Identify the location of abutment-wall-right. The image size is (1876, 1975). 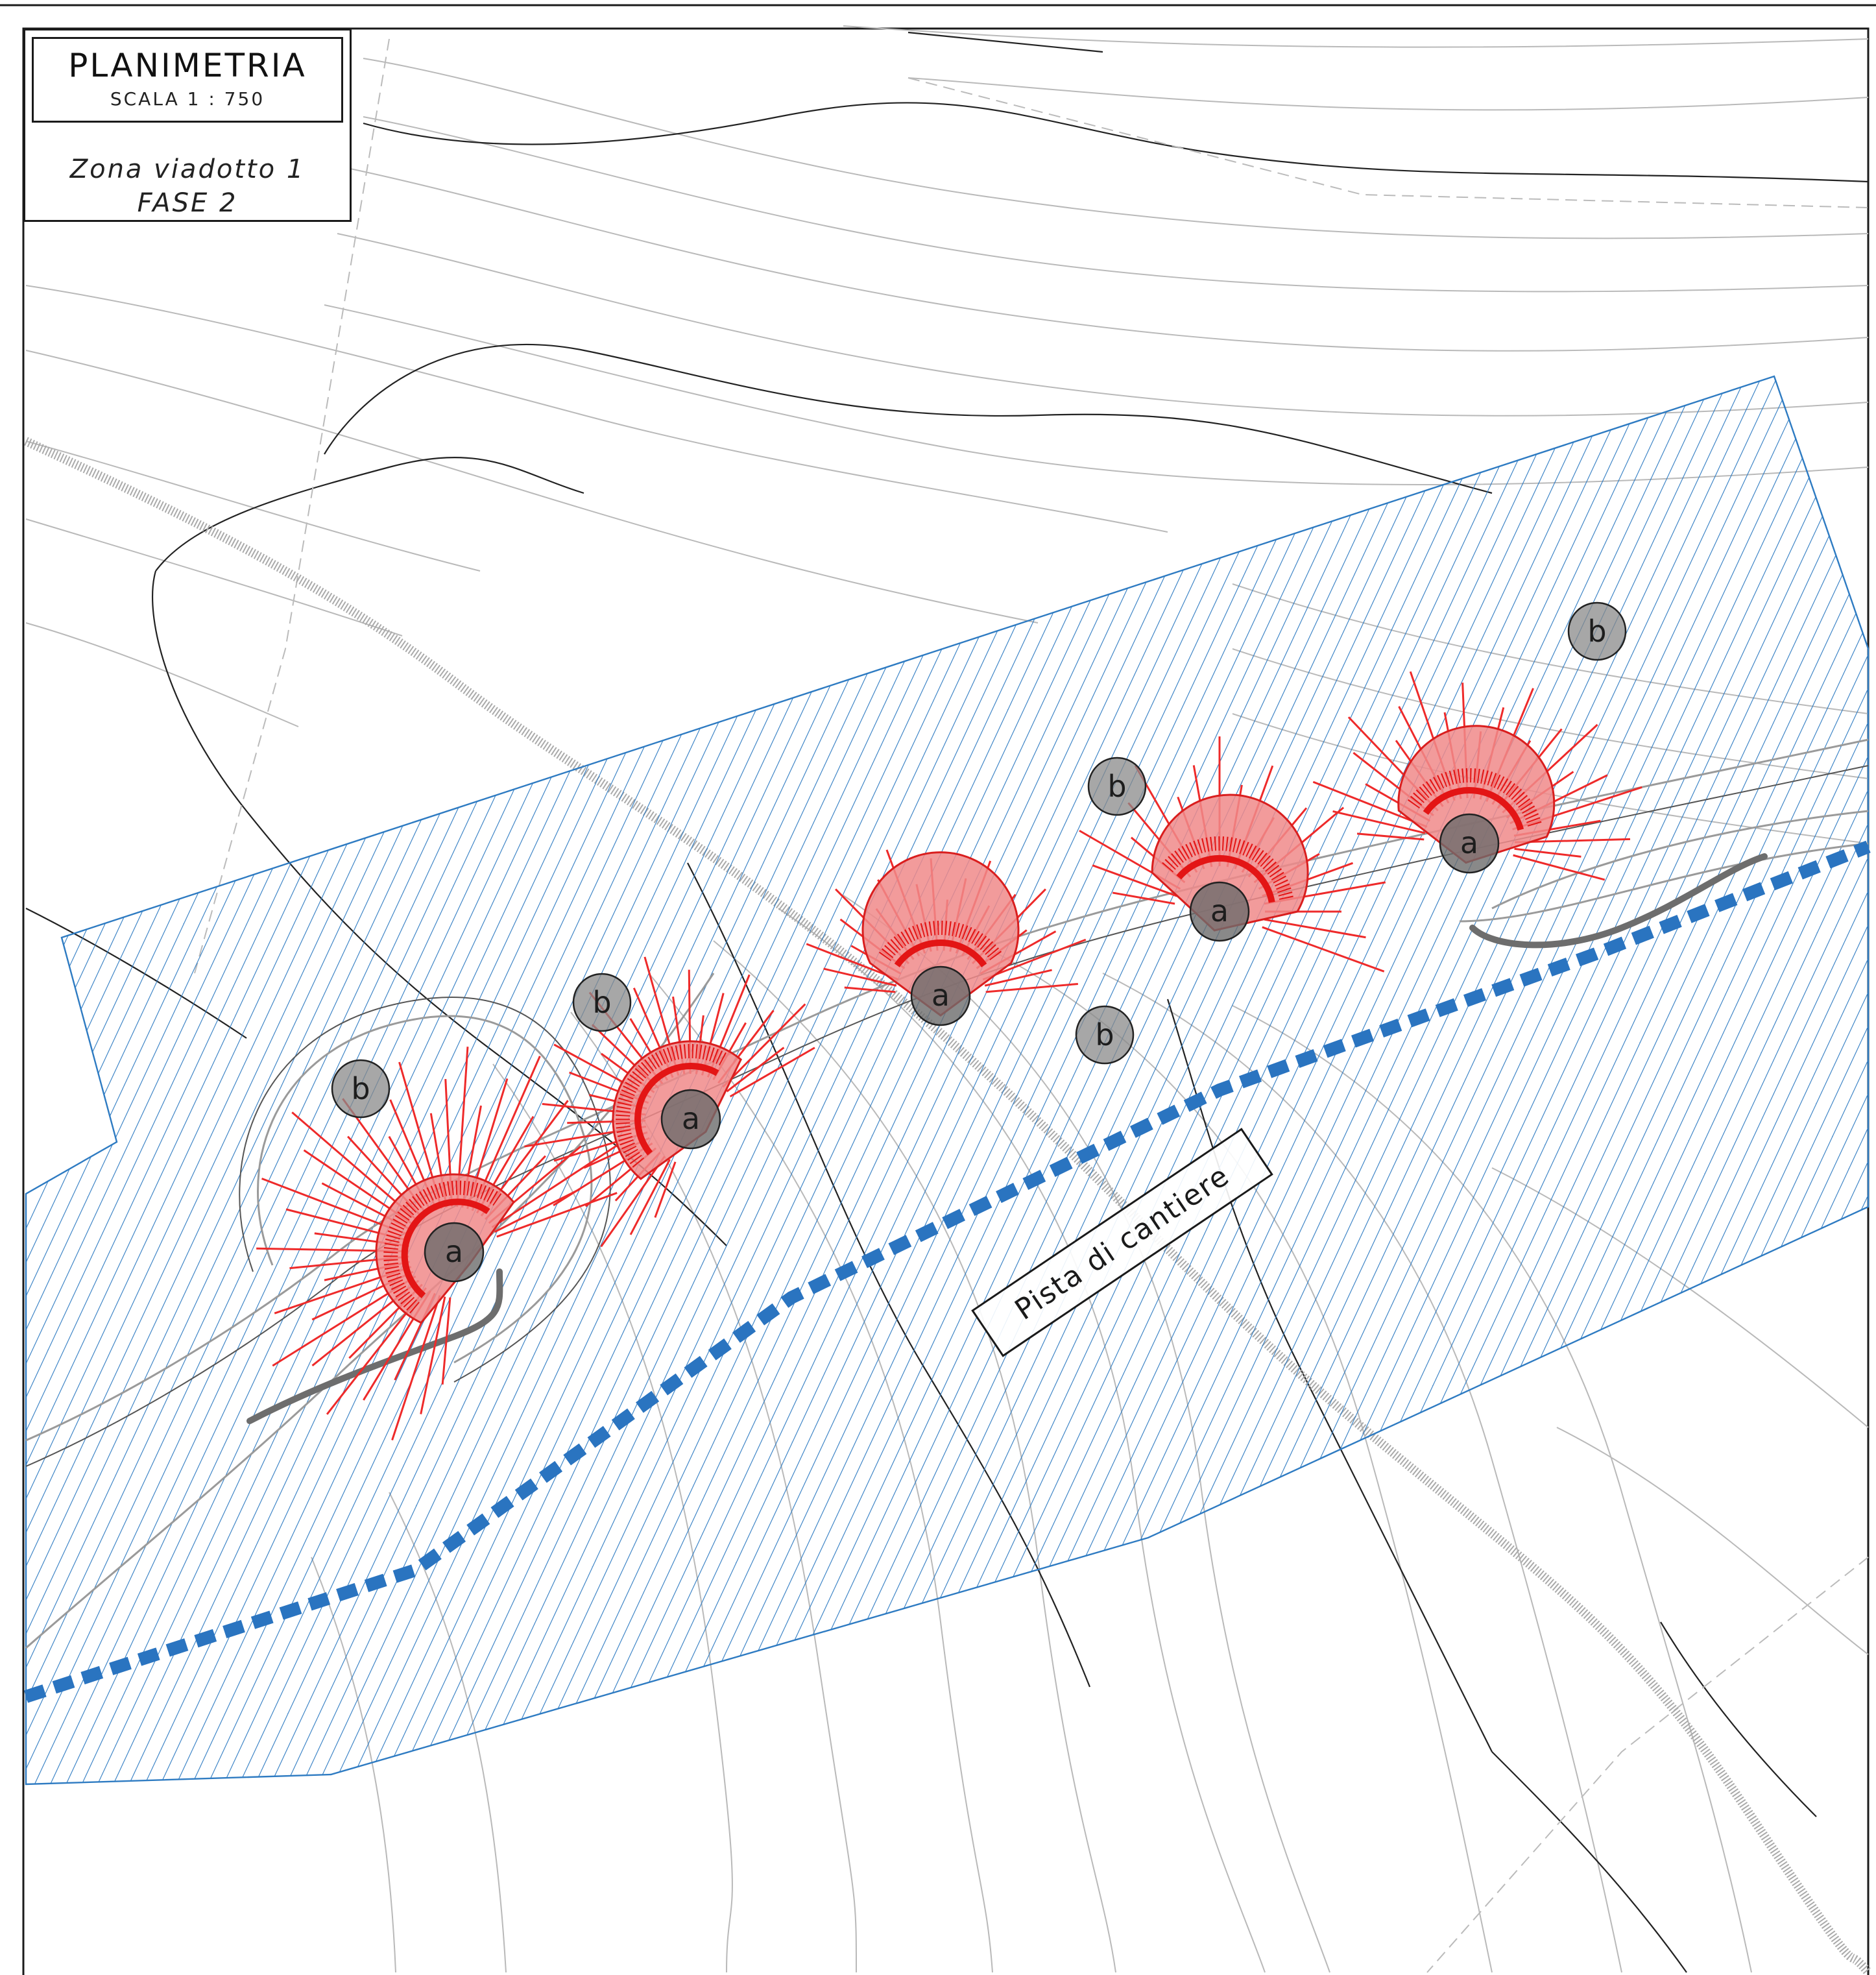
(1619, 901).